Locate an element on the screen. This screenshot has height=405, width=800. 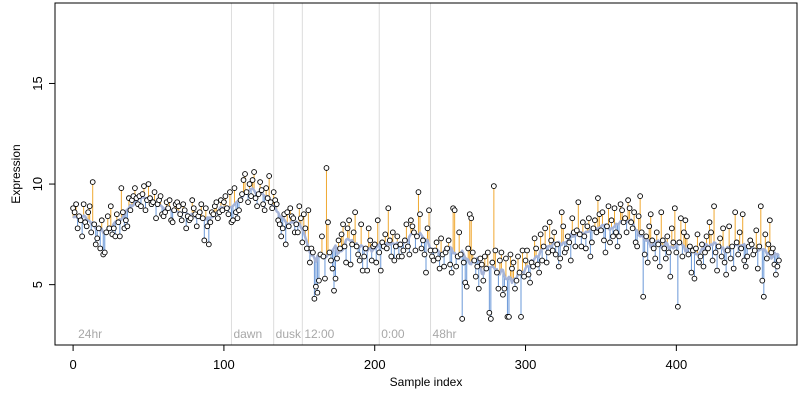
x-tick-label: 100 is located at coordinates (224, 364).